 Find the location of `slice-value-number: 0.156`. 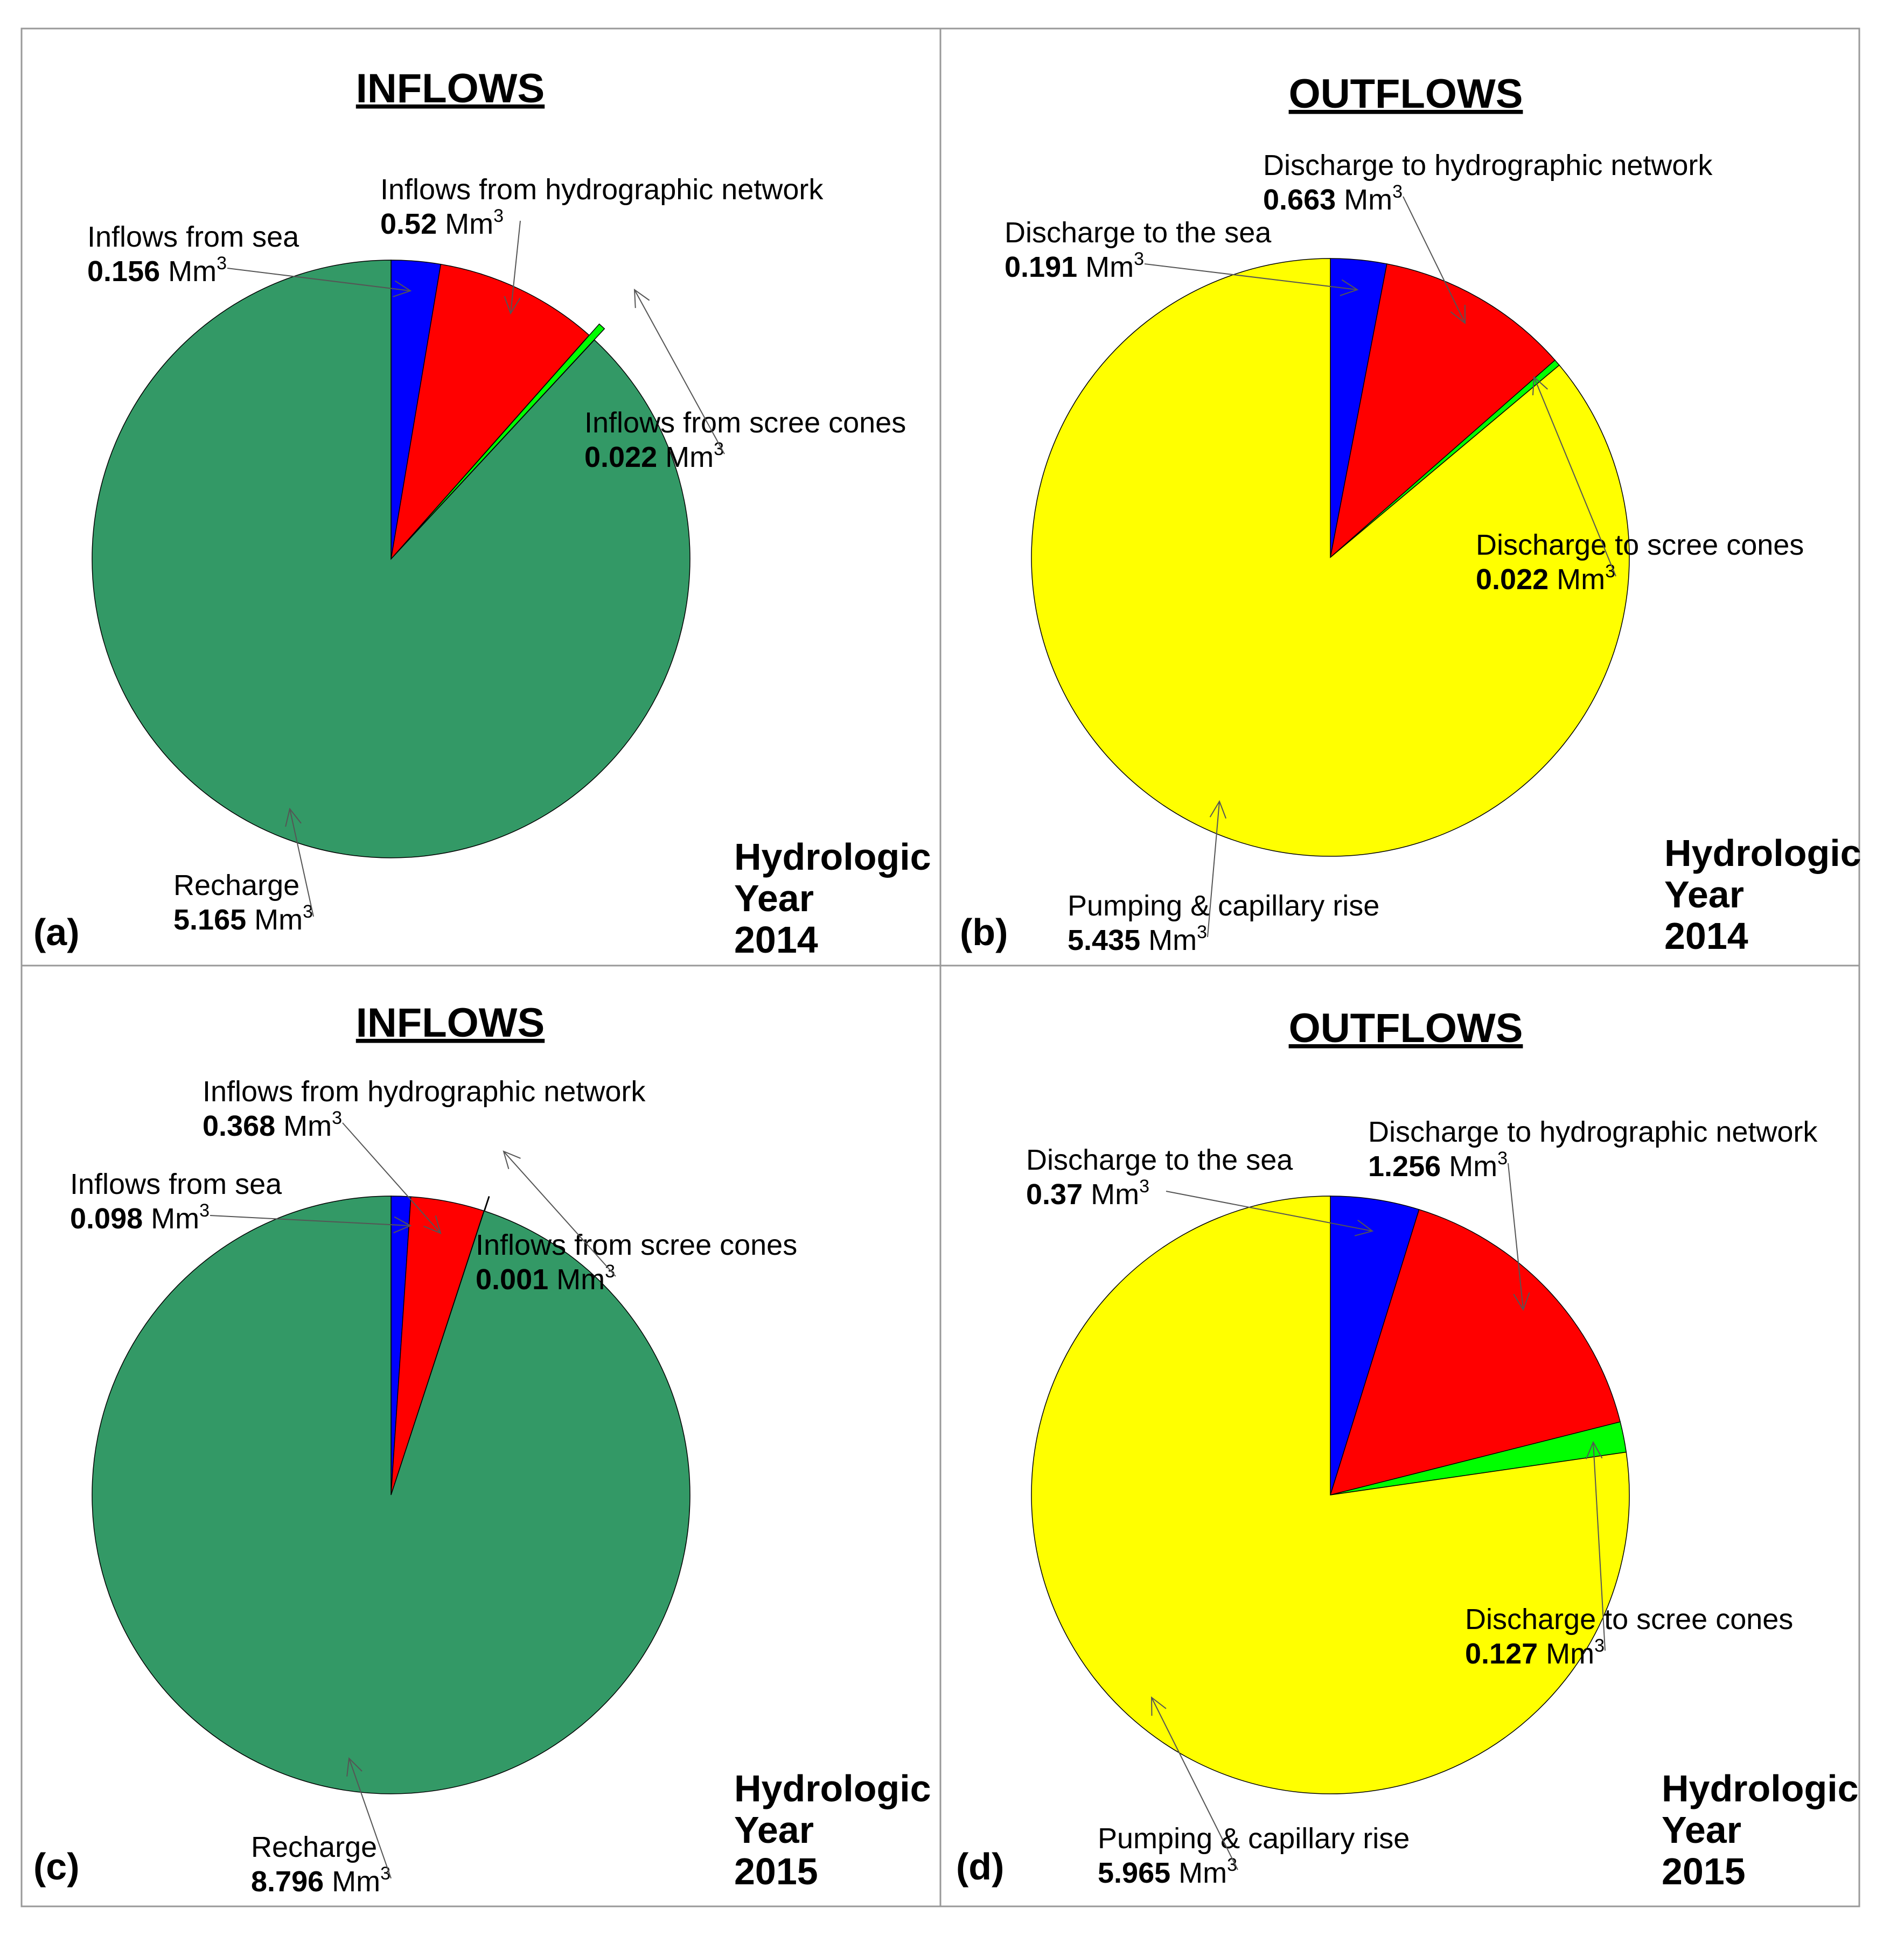

slice-value-number: 0.156 is located at coordinates (128, 271).